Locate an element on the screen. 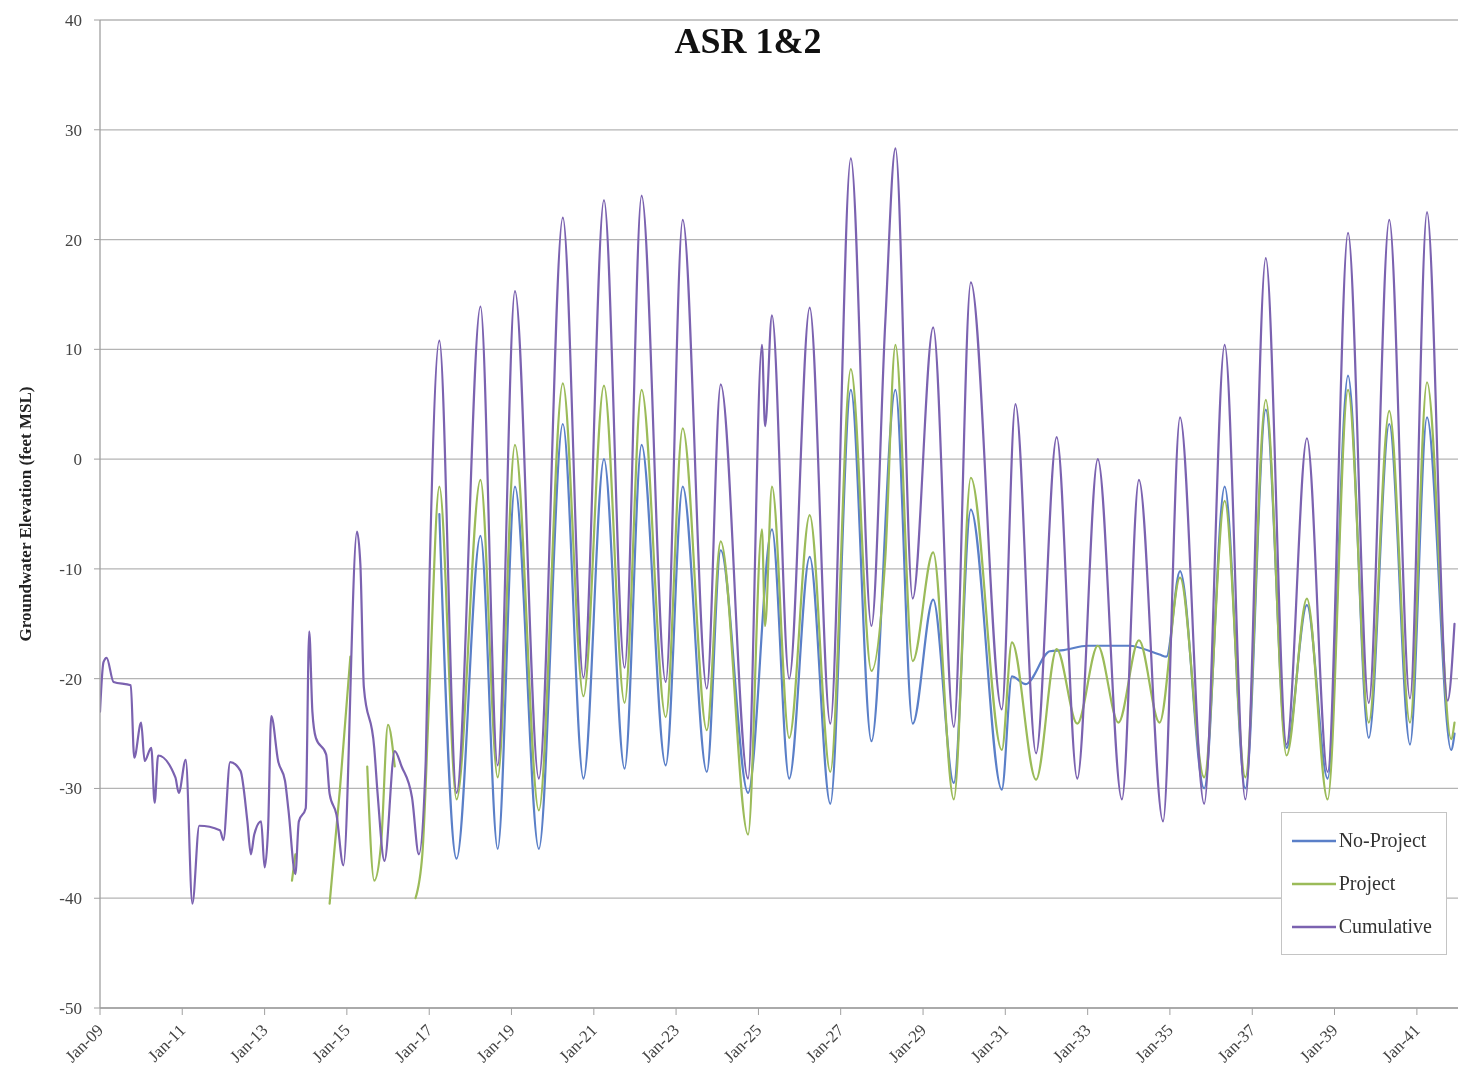 The height and width of the screenshot is (1090, 1458). y-axis-title: Groundwater Elevation (feet MSL) is located at coordinates (25, 514).